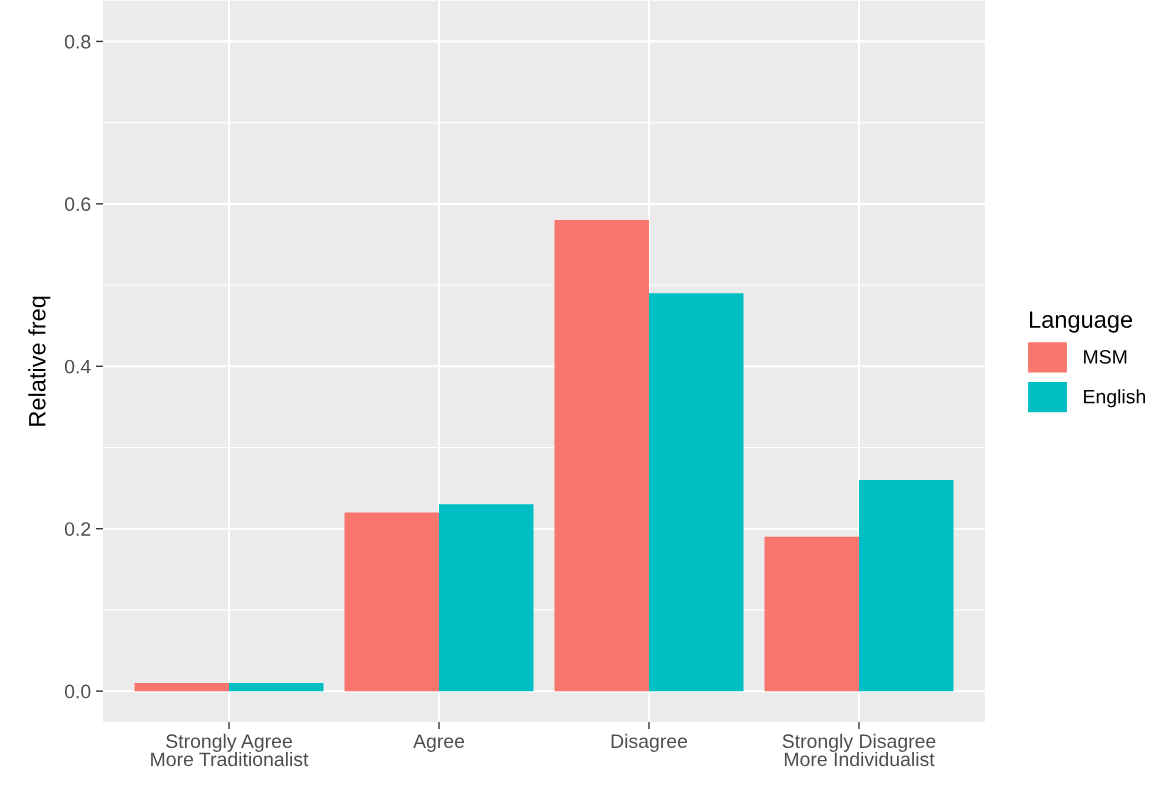 The height and width of the screenshot is (792, 1173). Describe the element at coordinates (77, 204) in the screenshot. I see `y-tick-label: 0.6` at that location.